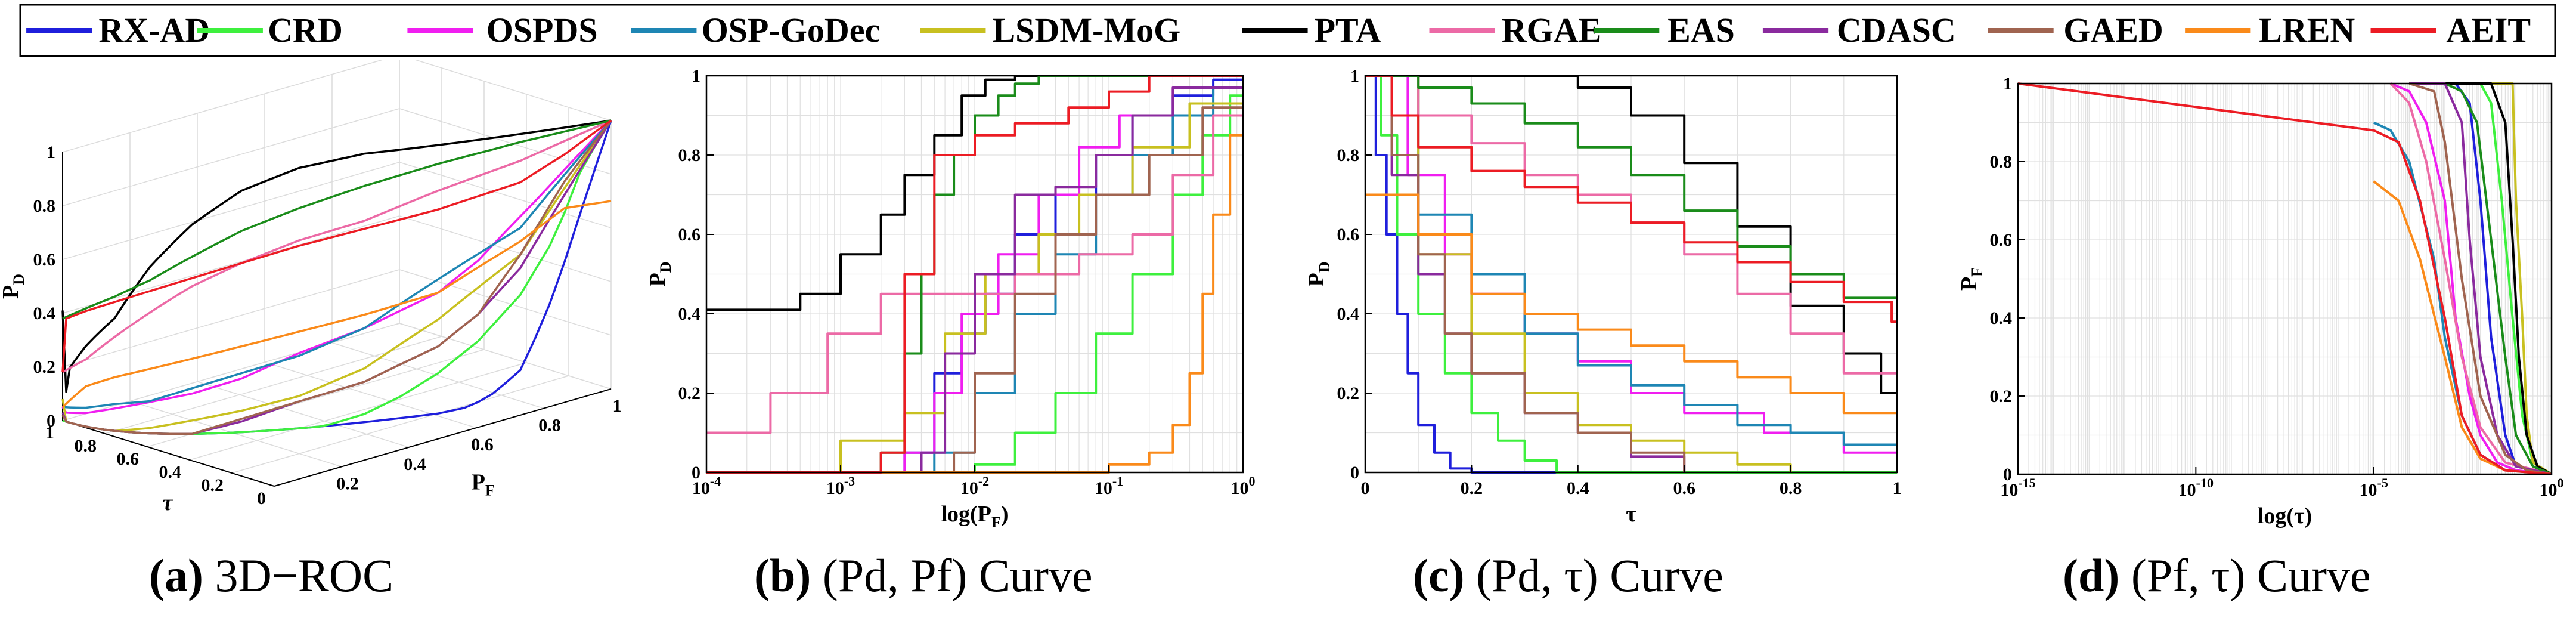 This screenshot has width=2576, height=618. I want to click on xtick-a-0: 0.2, so click(347, 484).